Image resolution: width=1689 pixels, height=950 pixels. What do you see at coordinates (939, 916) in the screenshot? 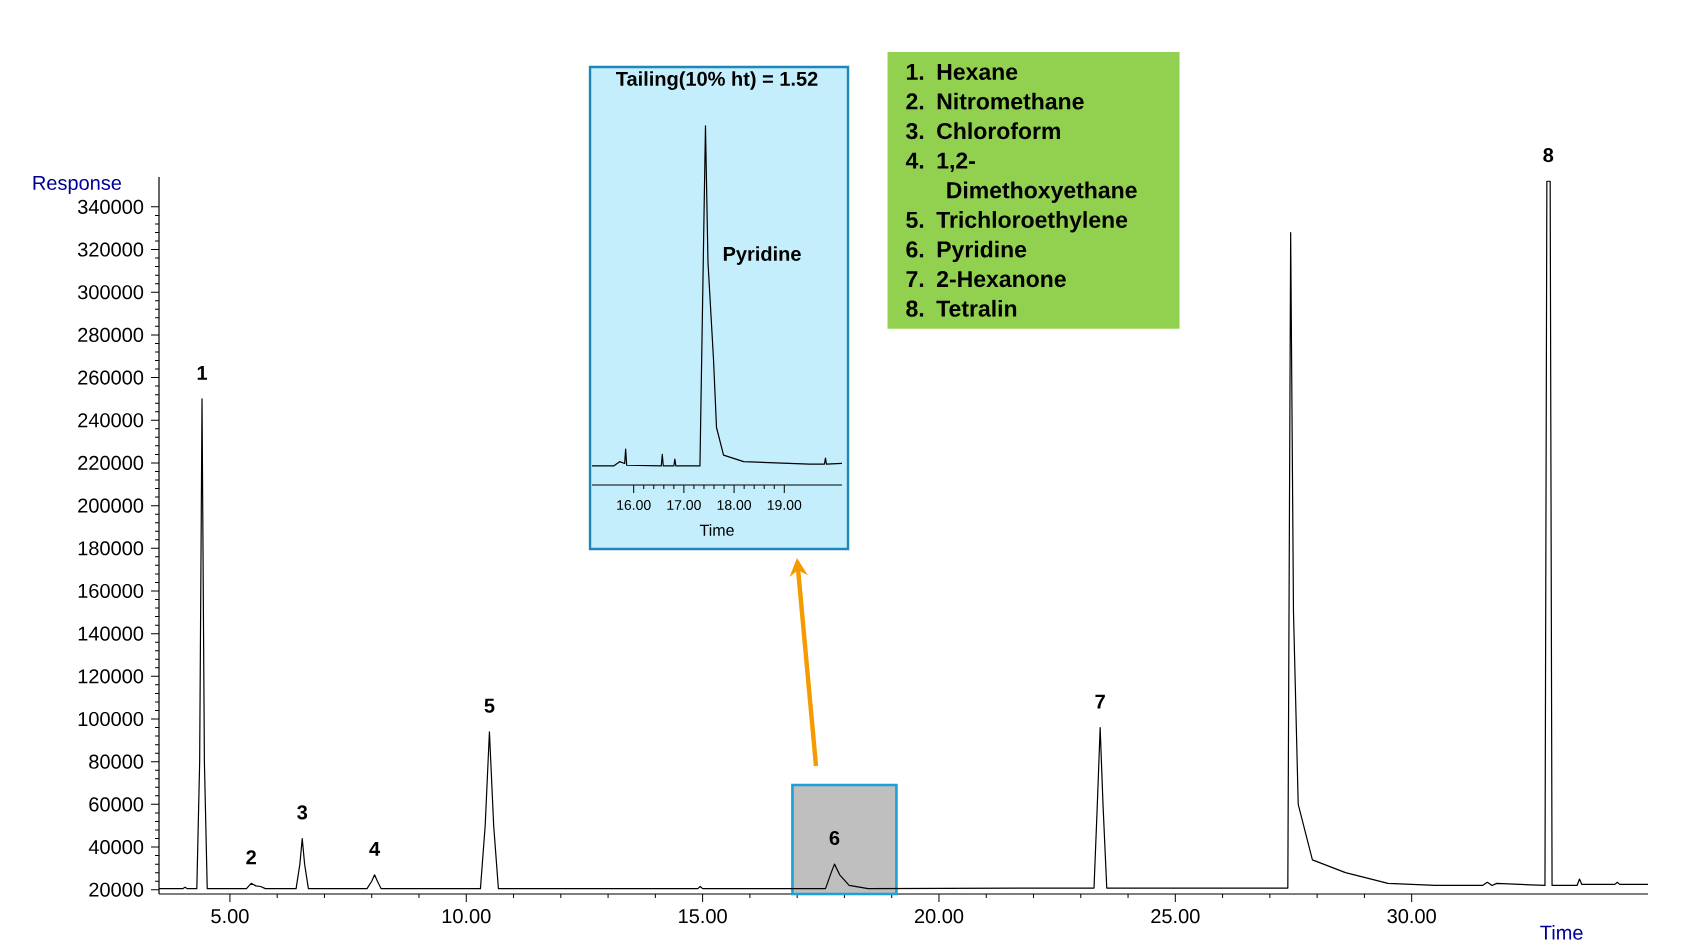
I see `x-tick-label: 20.00` at bounding box center [939, 916].